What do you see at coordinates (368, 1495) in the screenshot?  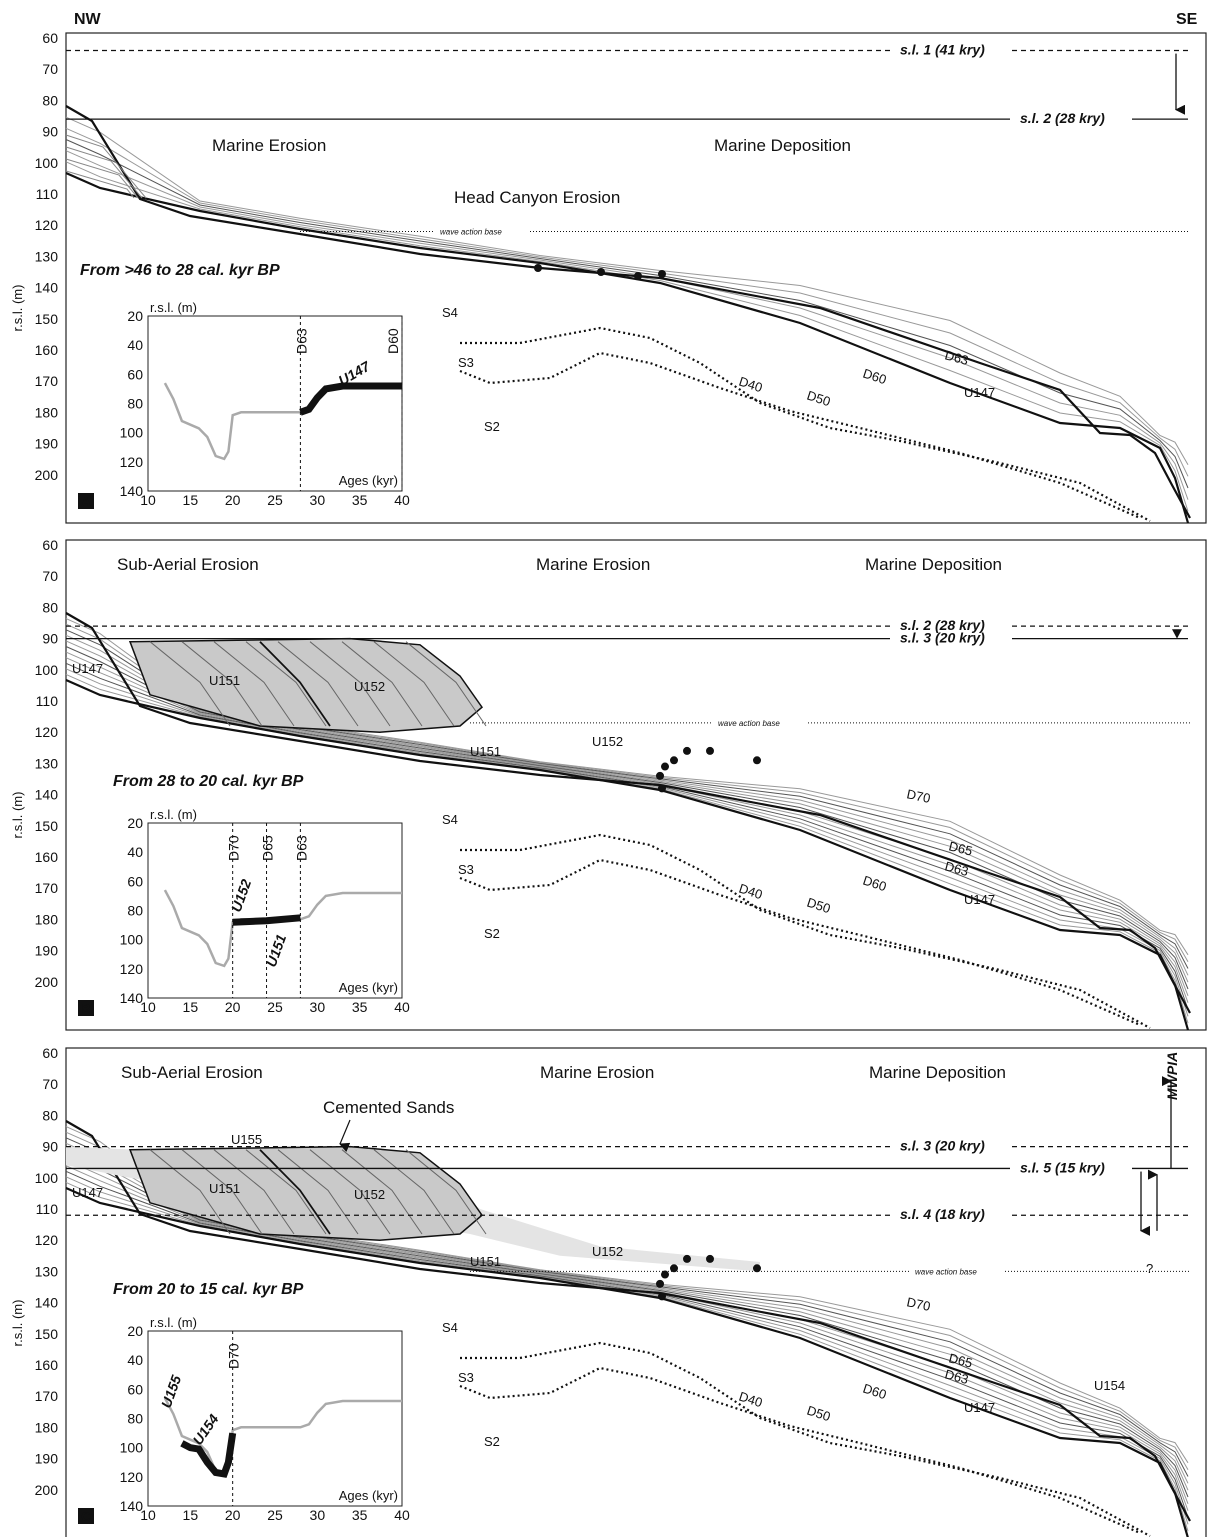 I see `inset-x-title: Ages (kyr)` at bounding box center [368, 1495].